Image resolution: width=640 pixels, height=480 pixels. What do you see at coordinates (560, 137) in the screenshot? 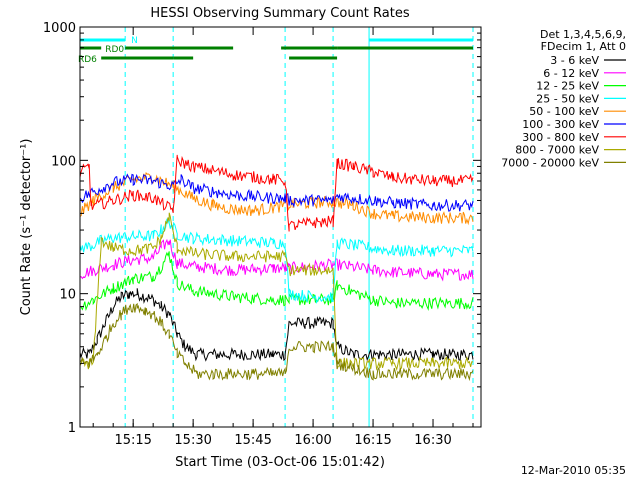
I see `legend-label-6: 300 - 800 keV` at bounding box center [560, 137].